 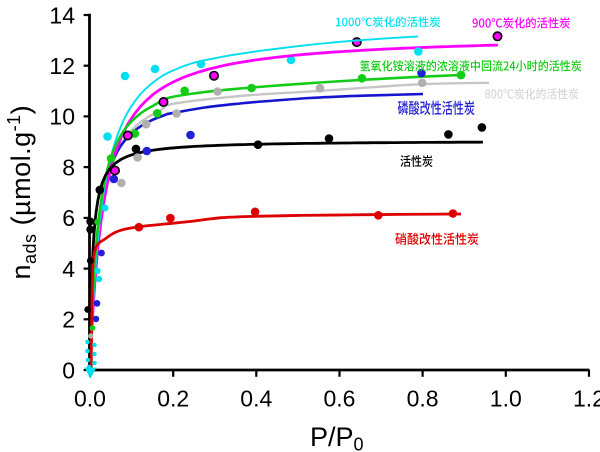 I want to click on svg-text: 0.8, so click(x=423, y=398).